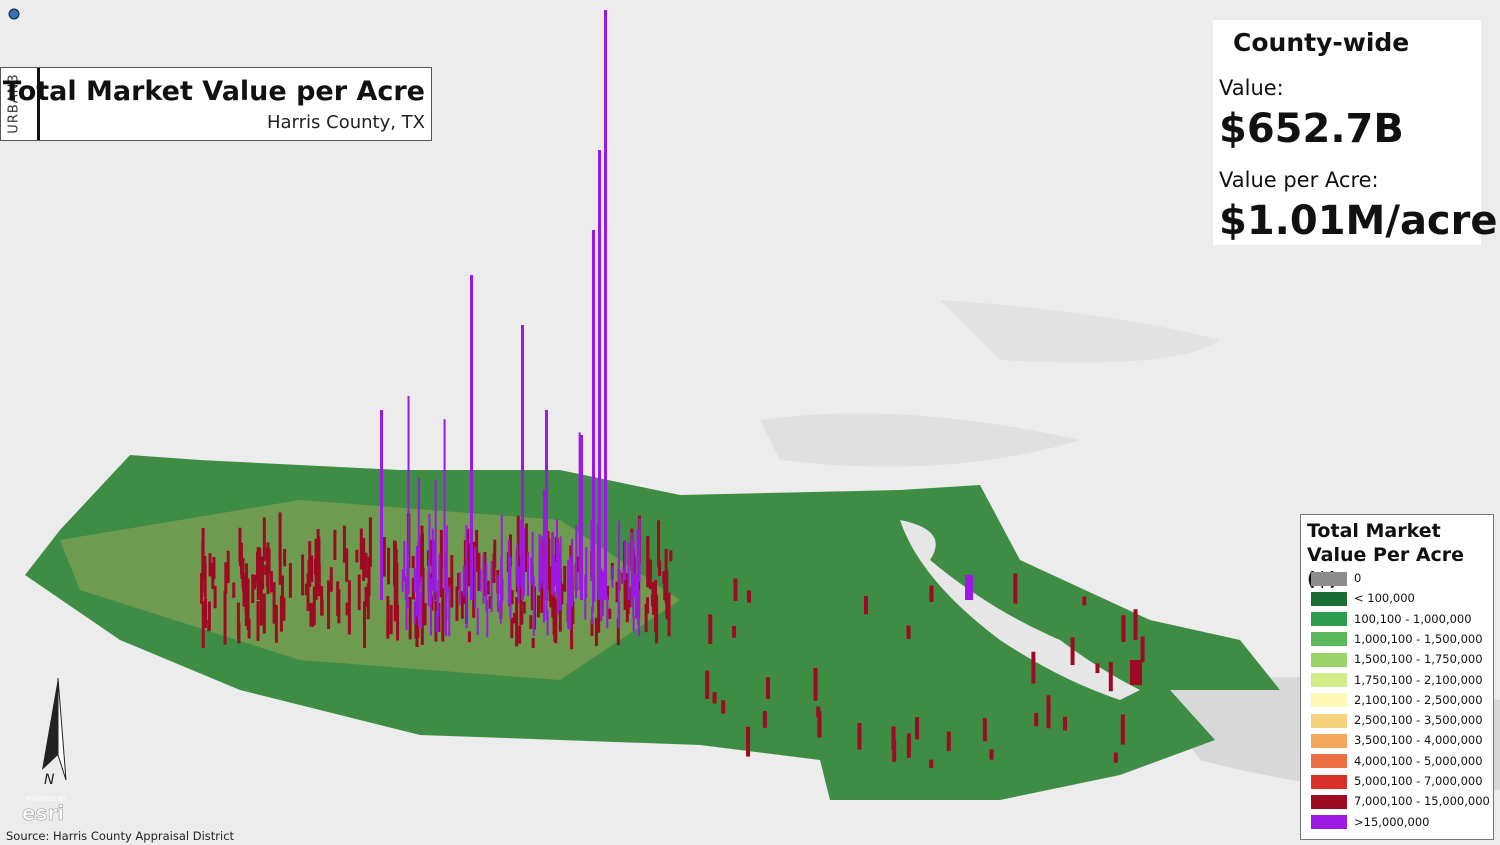 This screenshot has width=1500, height=845. What do you see at coordinates (1321, 42) in the screenshot?
I see `summary-heading: County-wide` at bounding box center [1321, 42].